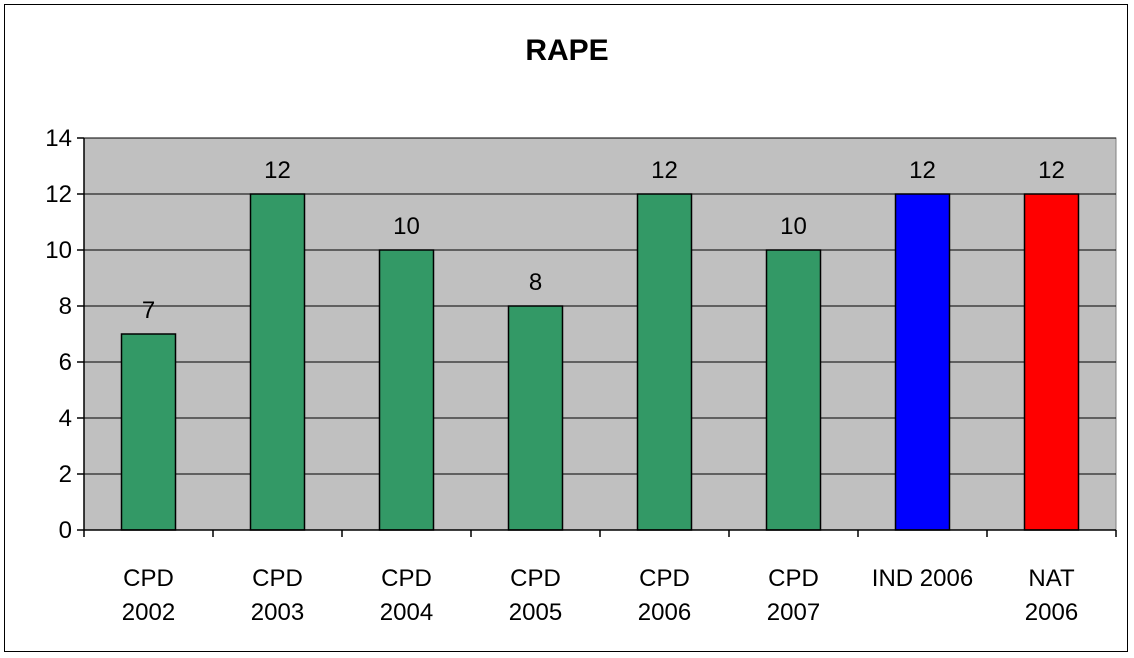  I want to click on y-tick-label: 4, so click(65, 418).